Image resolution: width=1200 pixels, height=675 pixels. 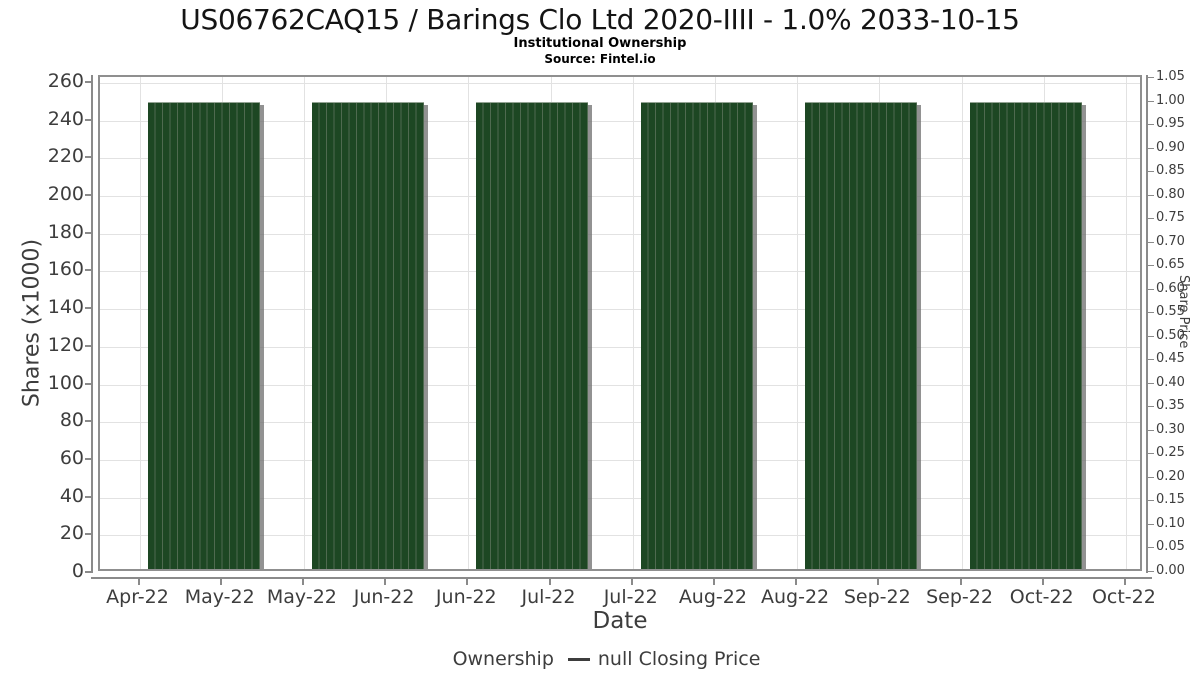 I want to click on y-left-tick-label: 40, so click(x=71, y=495).